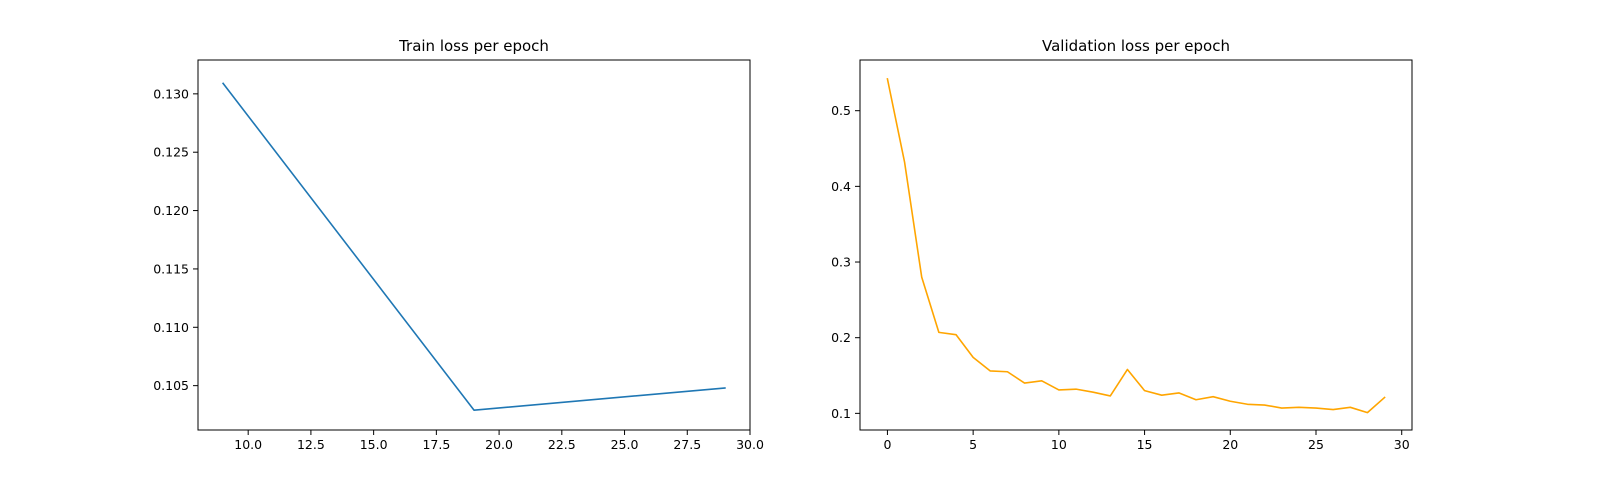 The height and width of the screenshot is (500, 1600). Describe the element at coordinates (841, 413) in the screenshot. I see `y-tick-label: 0.1` at that location.